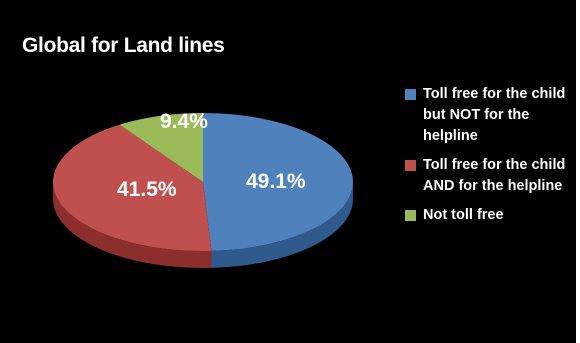  Describe the element at coordinates (211, 155) in the screenshot. I see `pie-data-labels: 49.1% 41.5% 9.4%` at that location.